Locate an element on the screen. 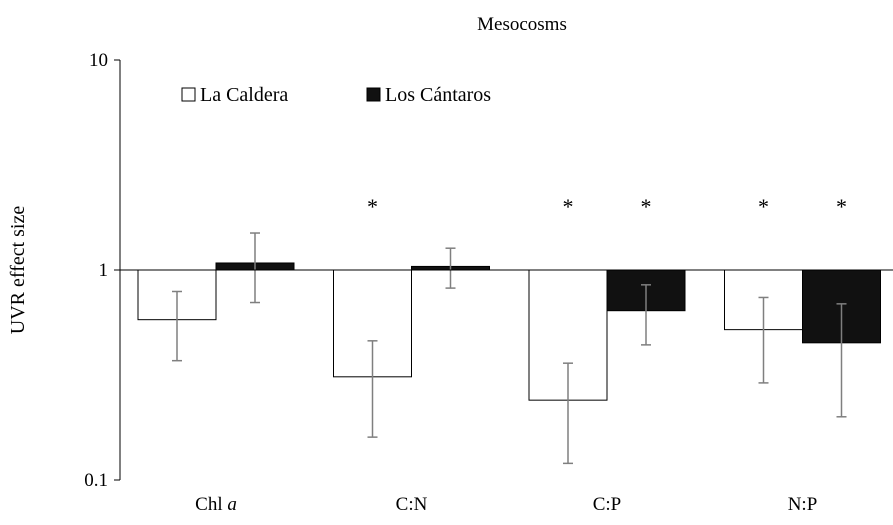 The image size is (893, 525). x-tick-label-text-0: Chl is located at coordinates (211, 504).